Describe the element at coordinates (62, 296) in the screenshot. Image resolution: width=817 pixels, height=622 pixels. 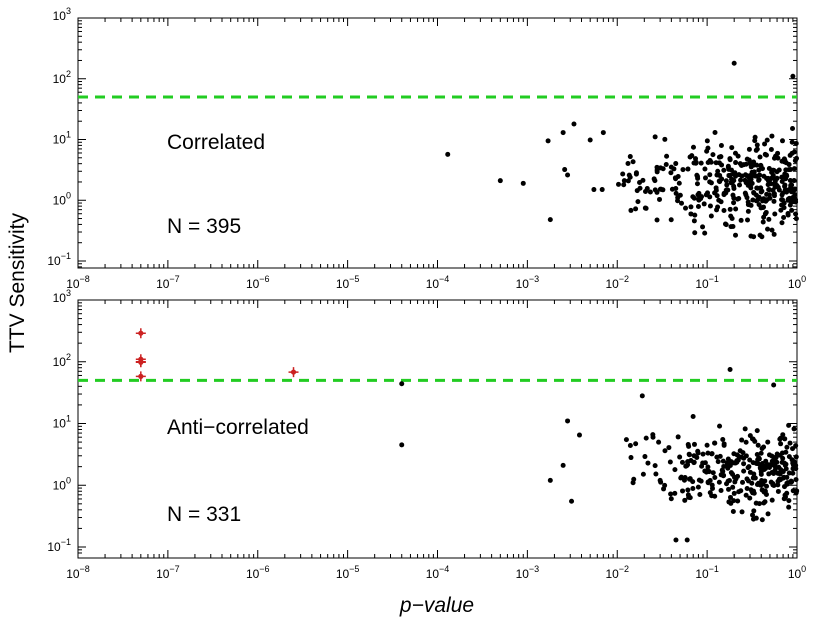
I see `y-tick-label: 10³` at that location.